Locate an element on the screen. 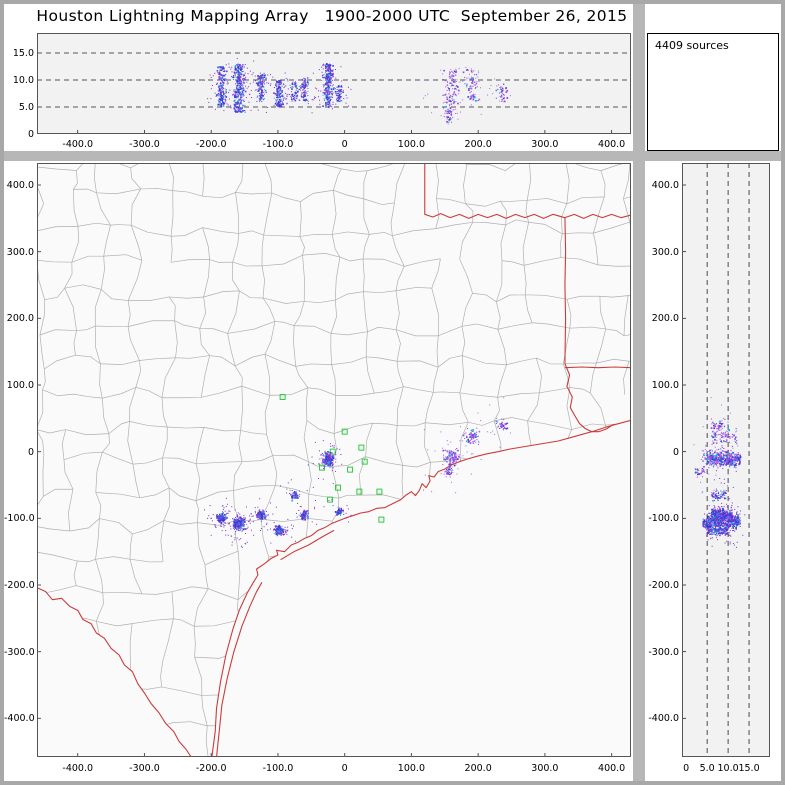 The width and height of the screenshot is (785, 785). horizontal-separator is located at coordinates (392, 156).